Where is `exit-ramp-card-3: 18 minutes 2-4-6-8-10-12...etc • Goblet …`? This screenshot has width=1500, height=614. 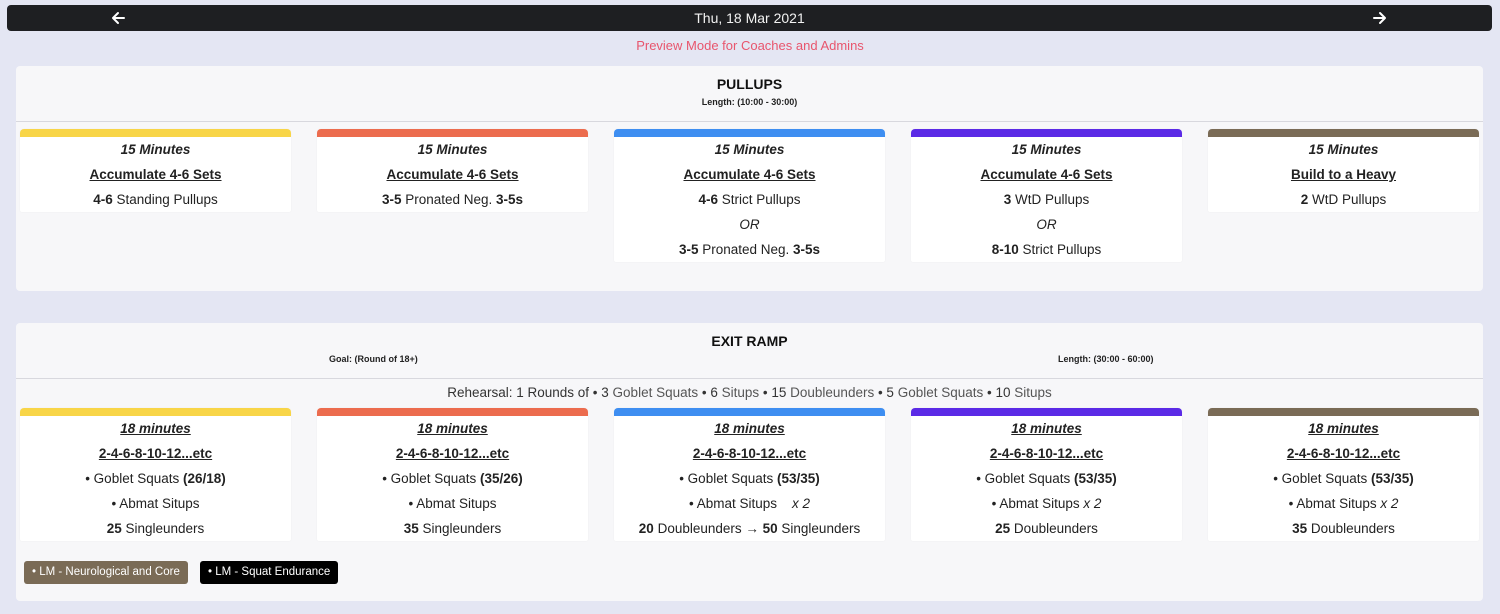
exit-ramp-card-3: 18 minutes 2-4-6-8-10-12...etc • Goblet … is located at coordinates (749, 474).